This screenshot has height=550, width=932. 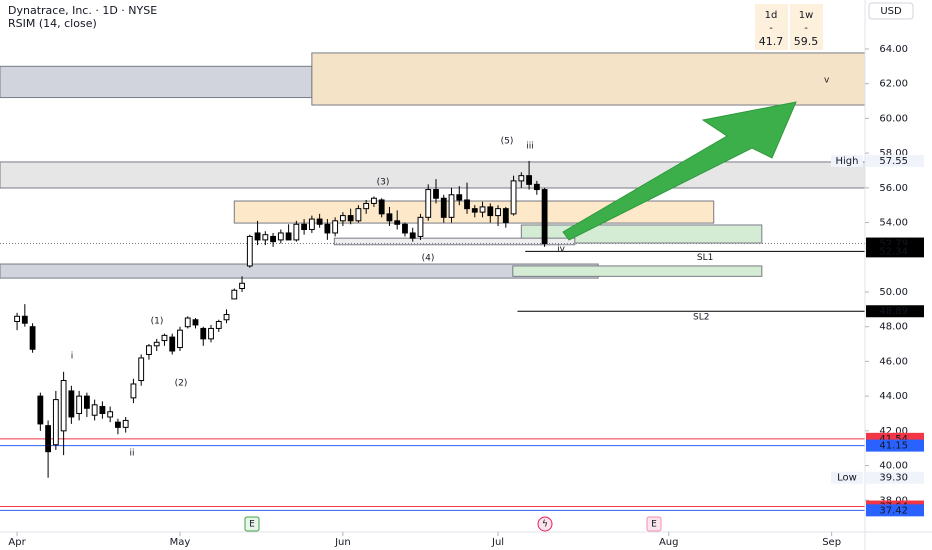 I want to click on y-tick-label: 64.00, so click(x=893, y=49).